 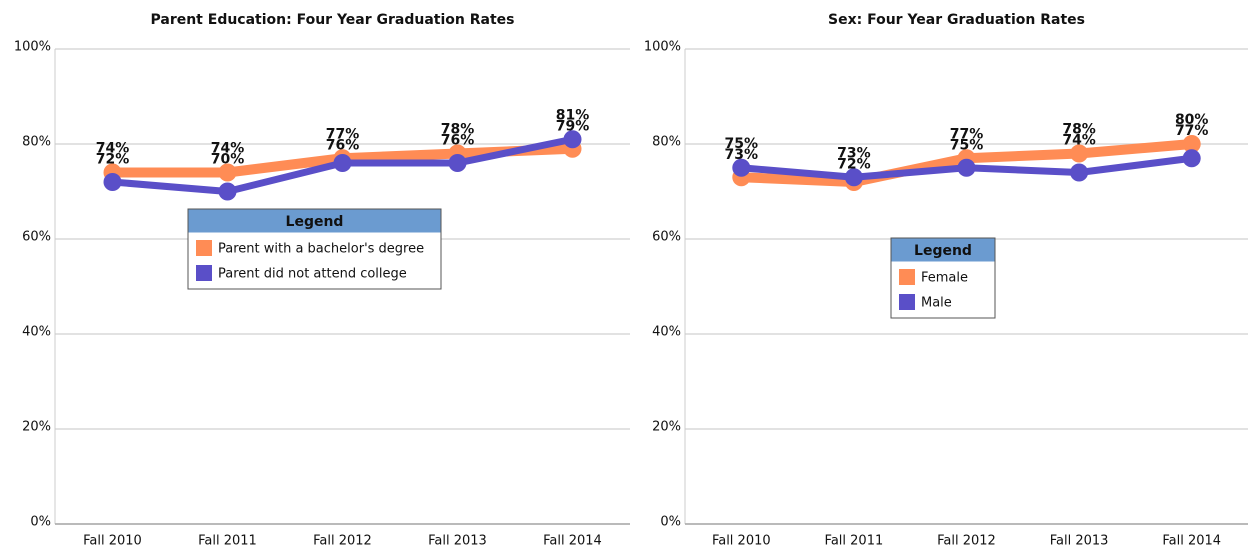 What do you see at coordinates (228, 160) in the screenshot?
I see `data-label: 70%` at bounding box center [228, 160].